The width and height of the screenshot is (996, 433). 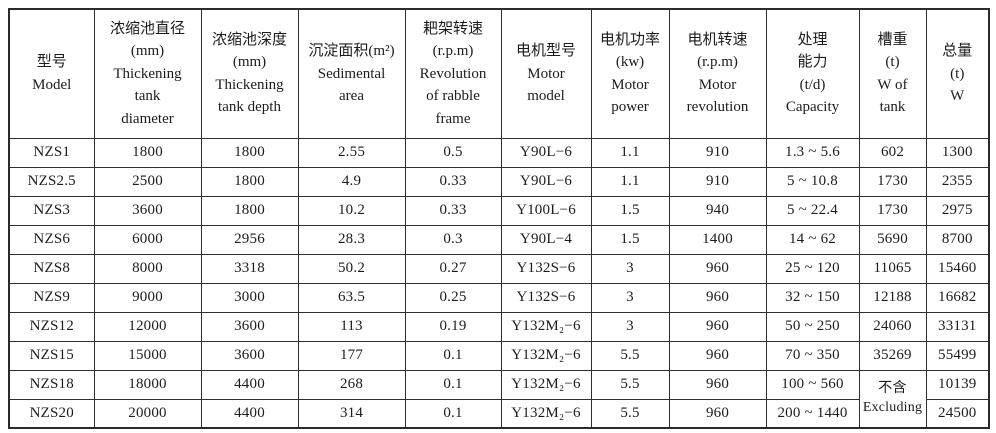 What do you see at coordinates (147, 268) in the screenshot?
I see `table-cell: 8000` at bounding box center [147, 268].